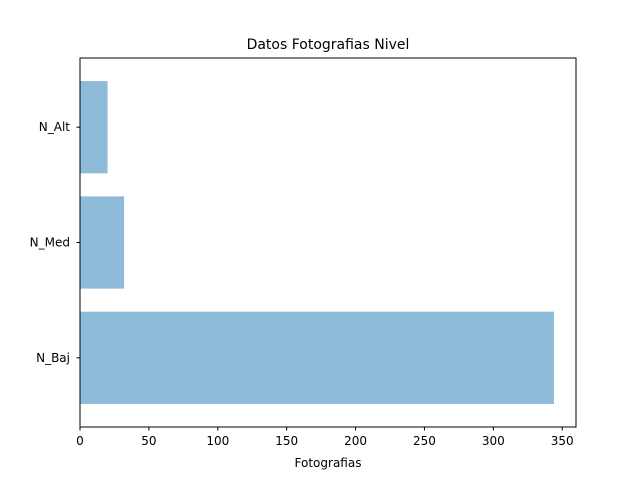  What do you see at coordinates (328, 45) in the screenshot?
I see `chart-title: Datos Fotografias Nivel` at bounding box center [328, 45].